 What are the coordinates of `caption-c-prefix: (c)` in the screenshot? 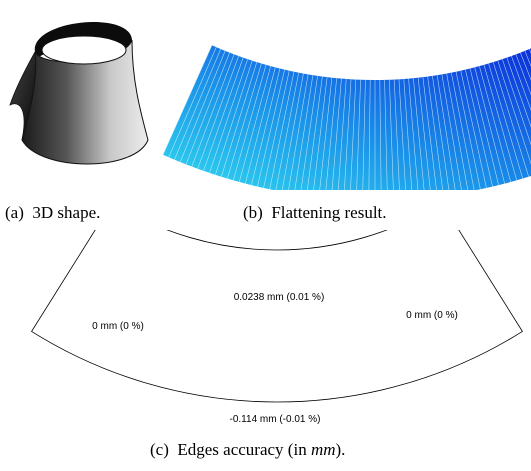 It's located at (159, 449).